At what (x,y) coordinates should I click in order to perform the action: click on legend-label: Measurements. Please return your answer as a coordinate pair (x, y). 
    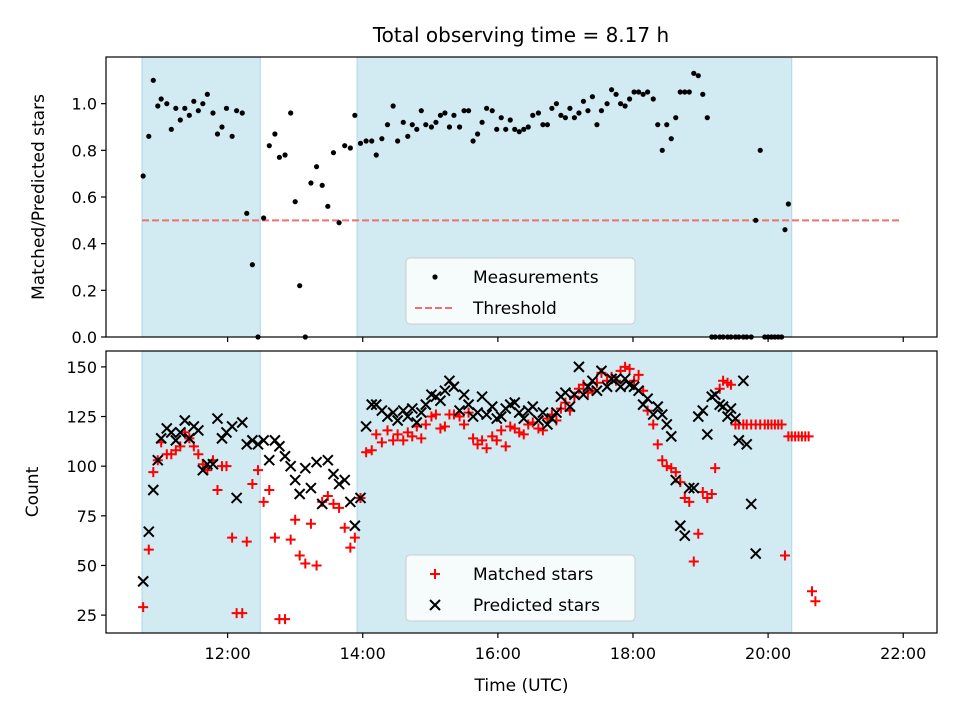
    Looking at the image, I should click on (536, 278).